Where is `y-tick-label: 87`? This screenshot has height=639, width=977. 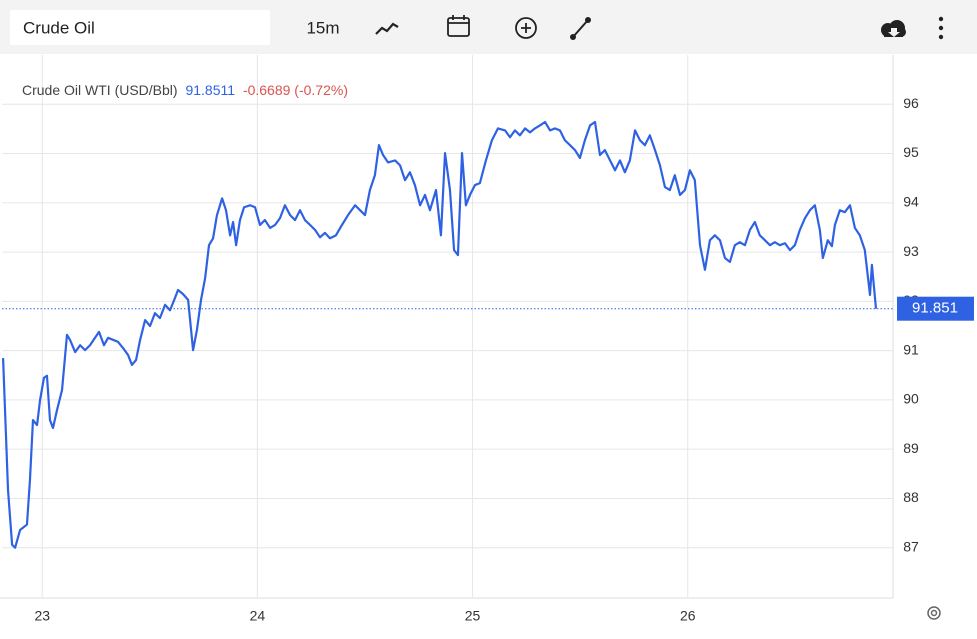
y-tick-label: 87 is located at coordinates (911, 546).